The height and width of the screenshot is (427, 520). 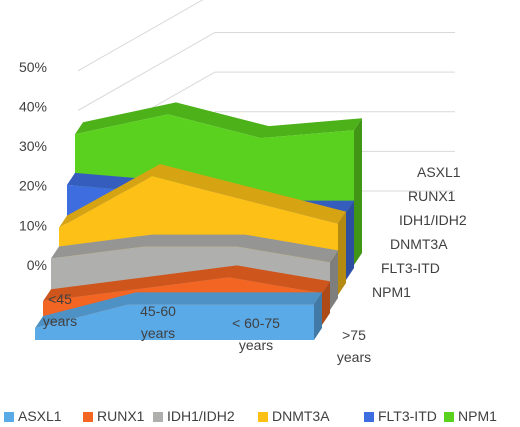 What do you see at coordinates (301, 416) in the screenshot?
I see `legend-label: DNMT3A` at bounding box center [301, 416].